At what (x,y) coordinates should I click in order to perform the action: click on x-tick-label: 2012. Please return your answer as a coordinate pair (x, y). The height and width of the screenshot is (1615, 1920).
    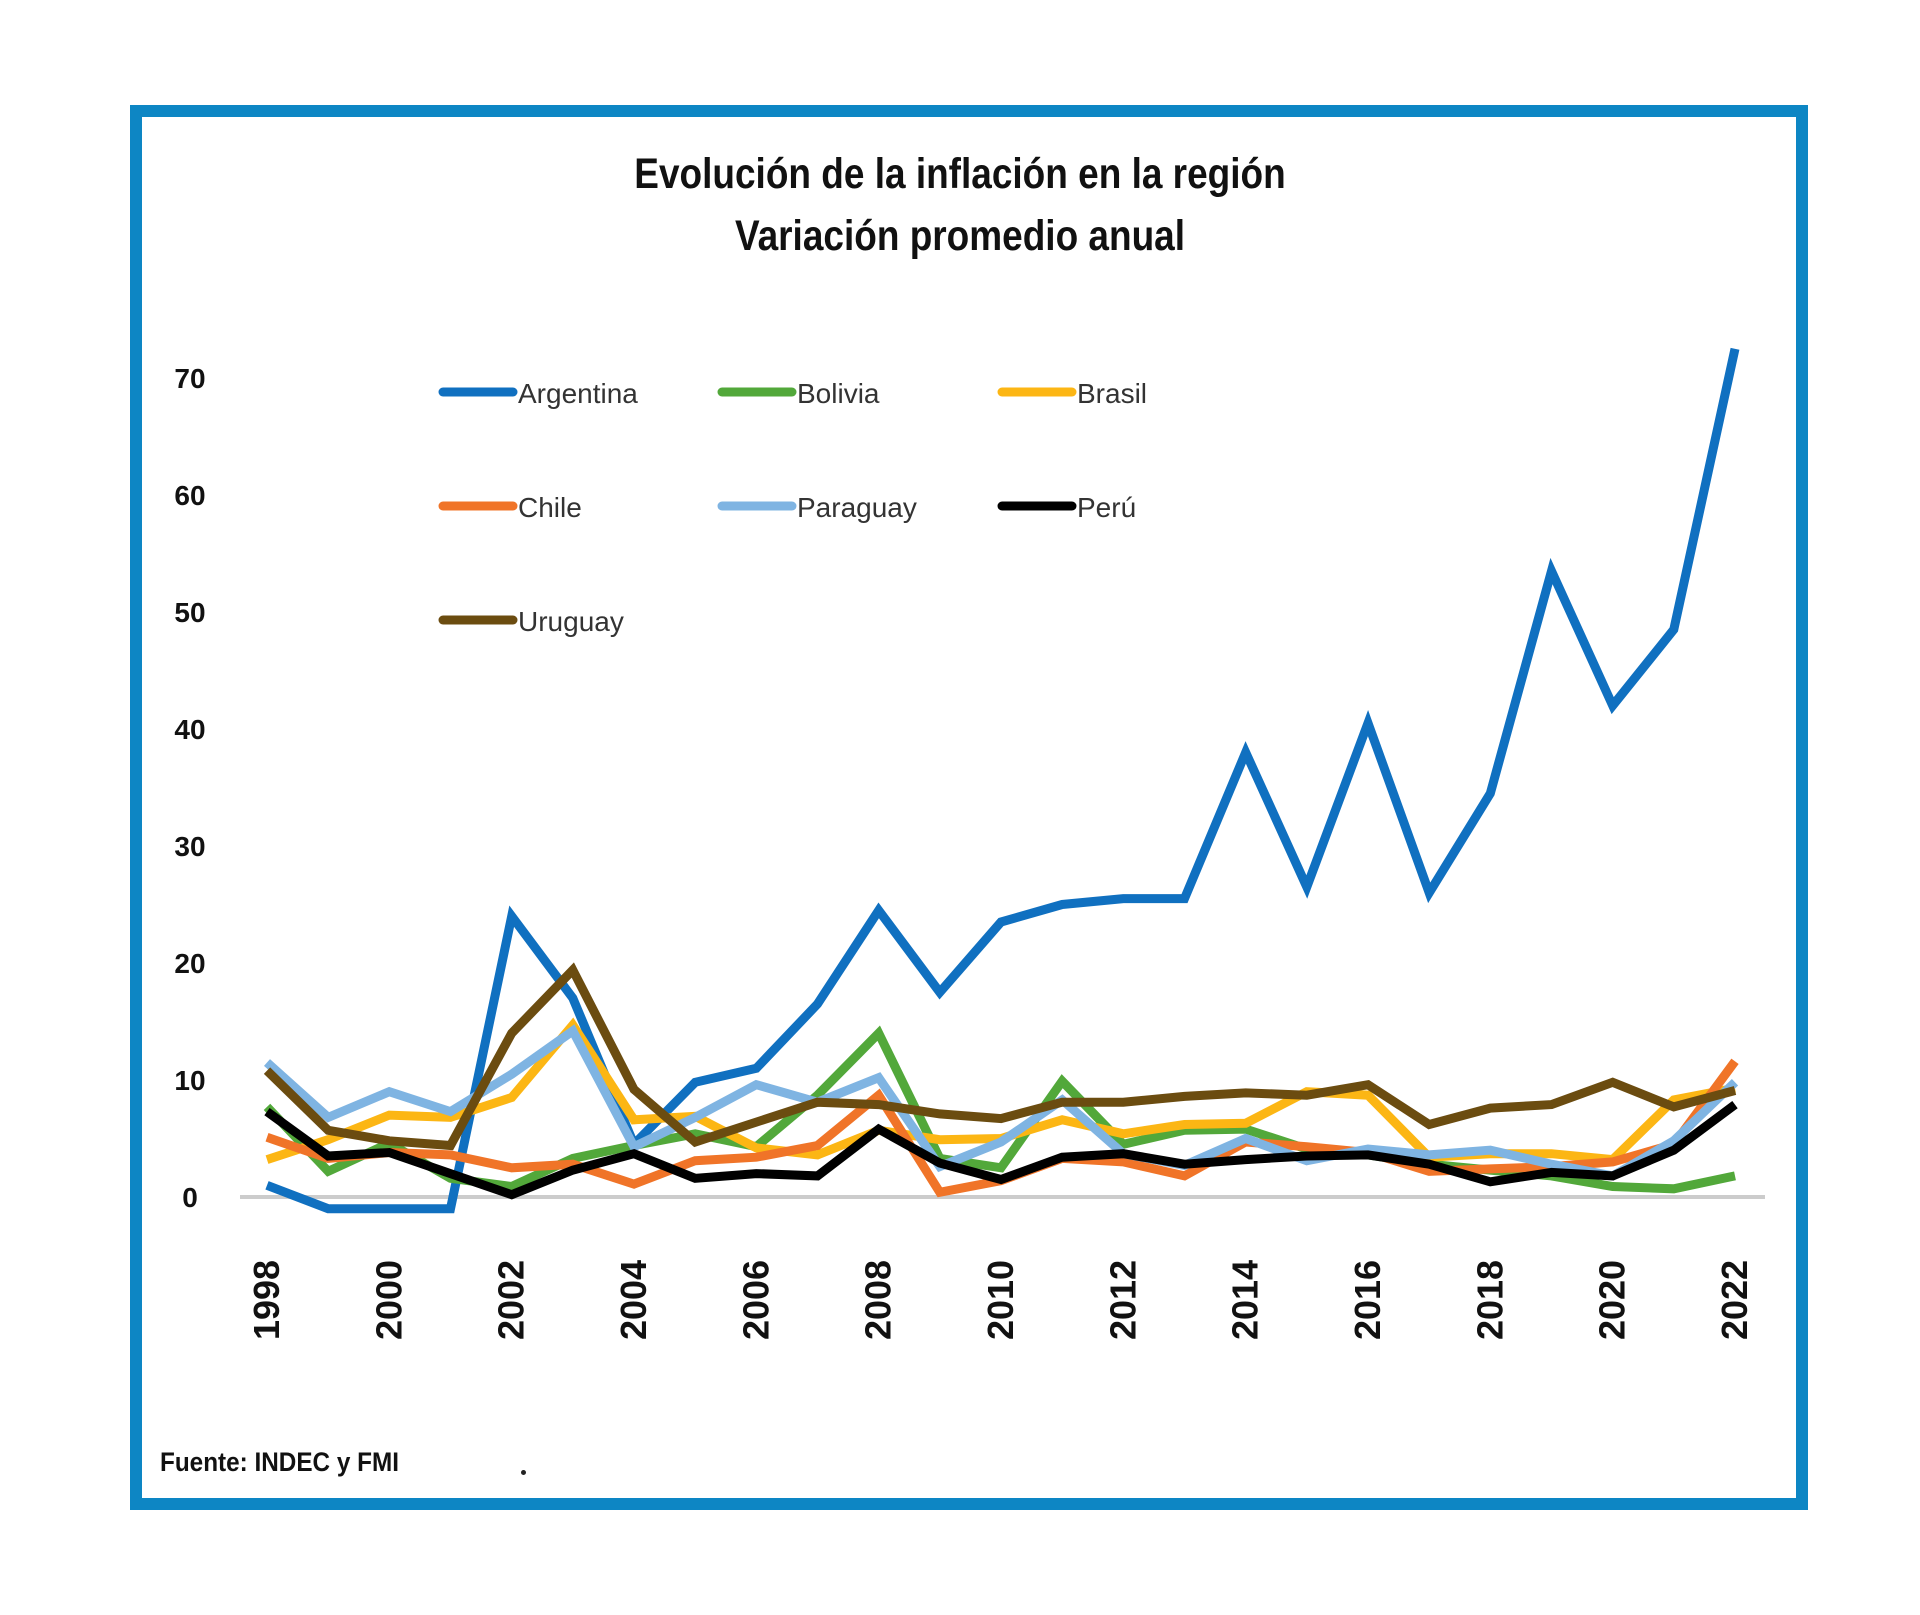
    Looking at the image, I should click on (1122, 1300).